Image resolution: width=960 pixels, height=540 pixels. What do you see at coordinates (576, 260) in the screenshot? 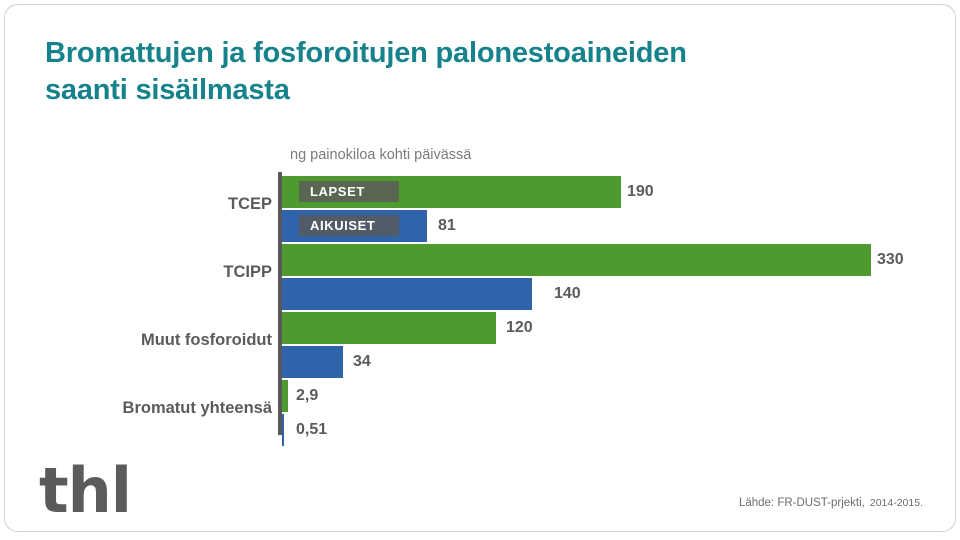
I see `bar-lapset-tcipp` at bounding box center [576, 260].